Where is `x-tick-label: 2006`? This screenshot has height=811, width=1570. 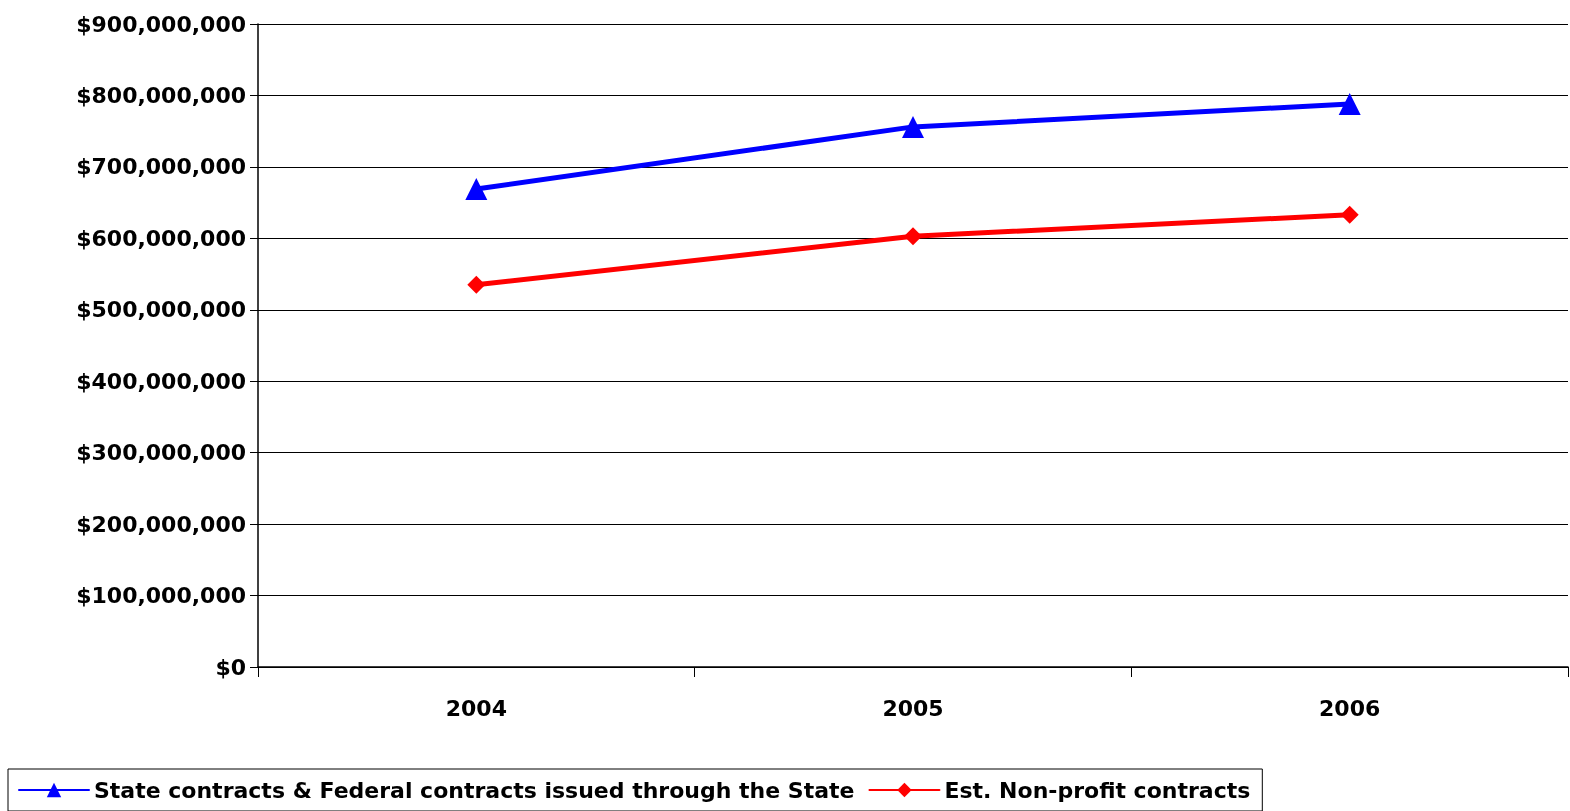
x-tick-label: 2006 is located at coordinates (1350, 708).